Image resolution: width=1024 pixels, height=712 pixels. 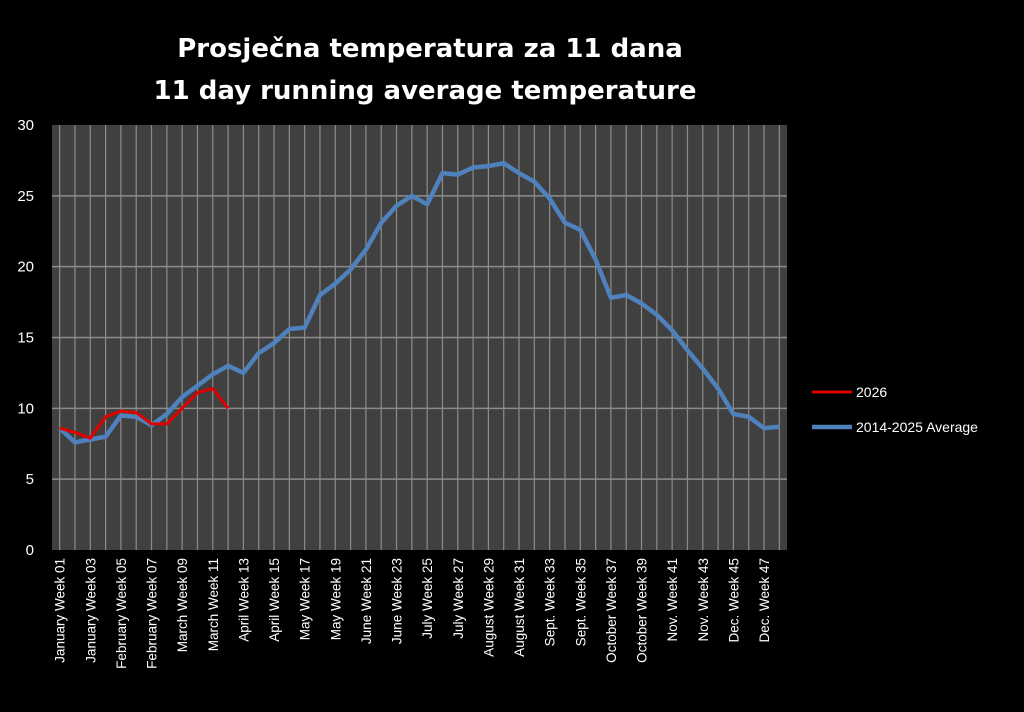 What do you see at coordinates (764, 600) in the screenshot?
I see `x-tick-label: Dec. Week 47` at bounding box center [764, 600].